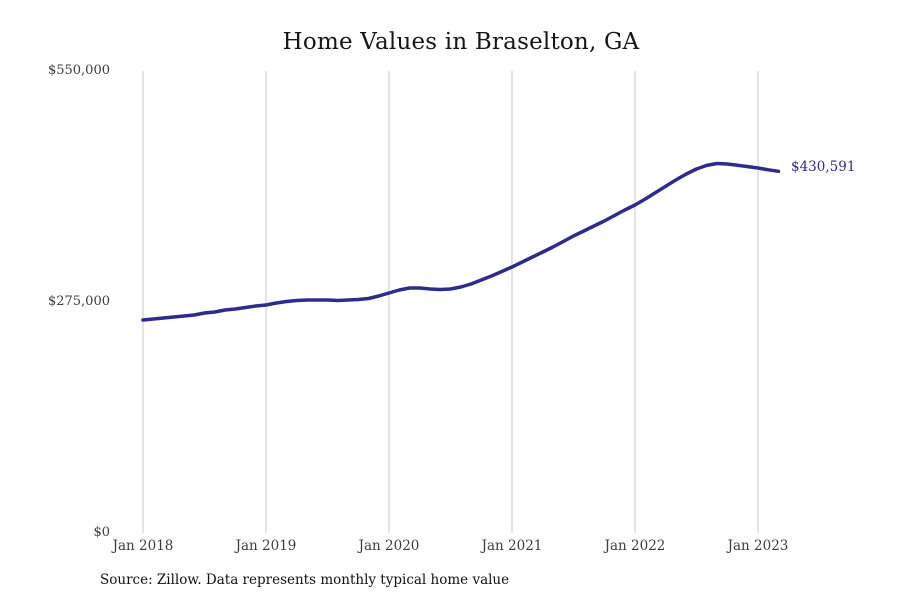  Describe the element at coordinates (512, 546) in the screenshot. I see `x-axis-tick-jan-2021: Jan 2021` at that location.